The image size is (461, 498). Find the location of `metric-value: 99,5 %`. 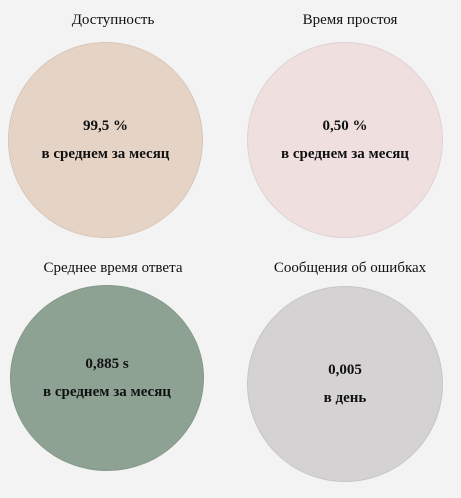

metric-value: 99,5 % is located at coordinates (105, 126).